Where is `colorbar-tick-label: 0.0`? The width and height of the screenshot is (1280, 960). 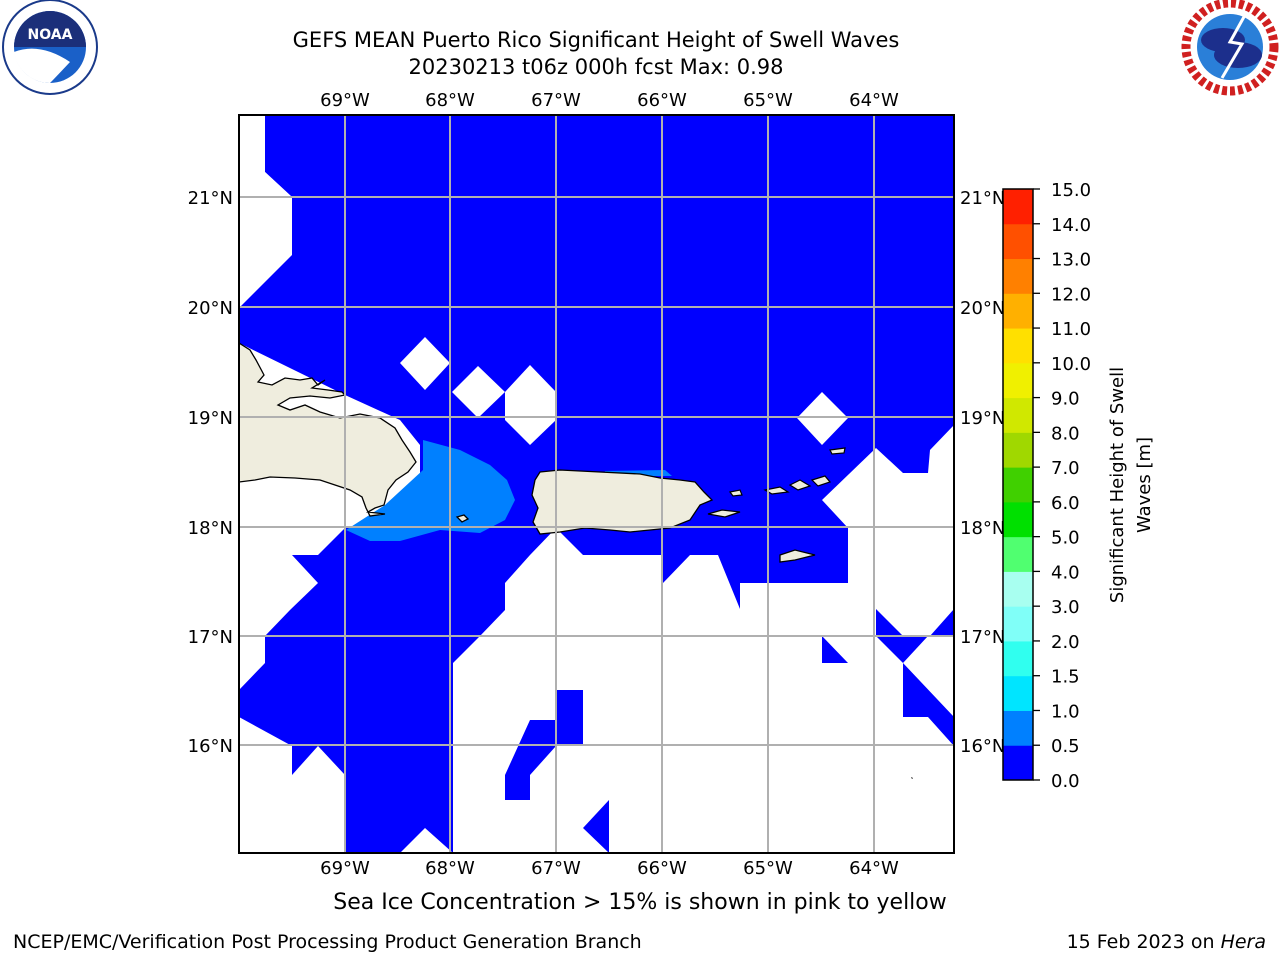
colorbar-tick-label: 0.0 is located at coordinates (1065, 781).